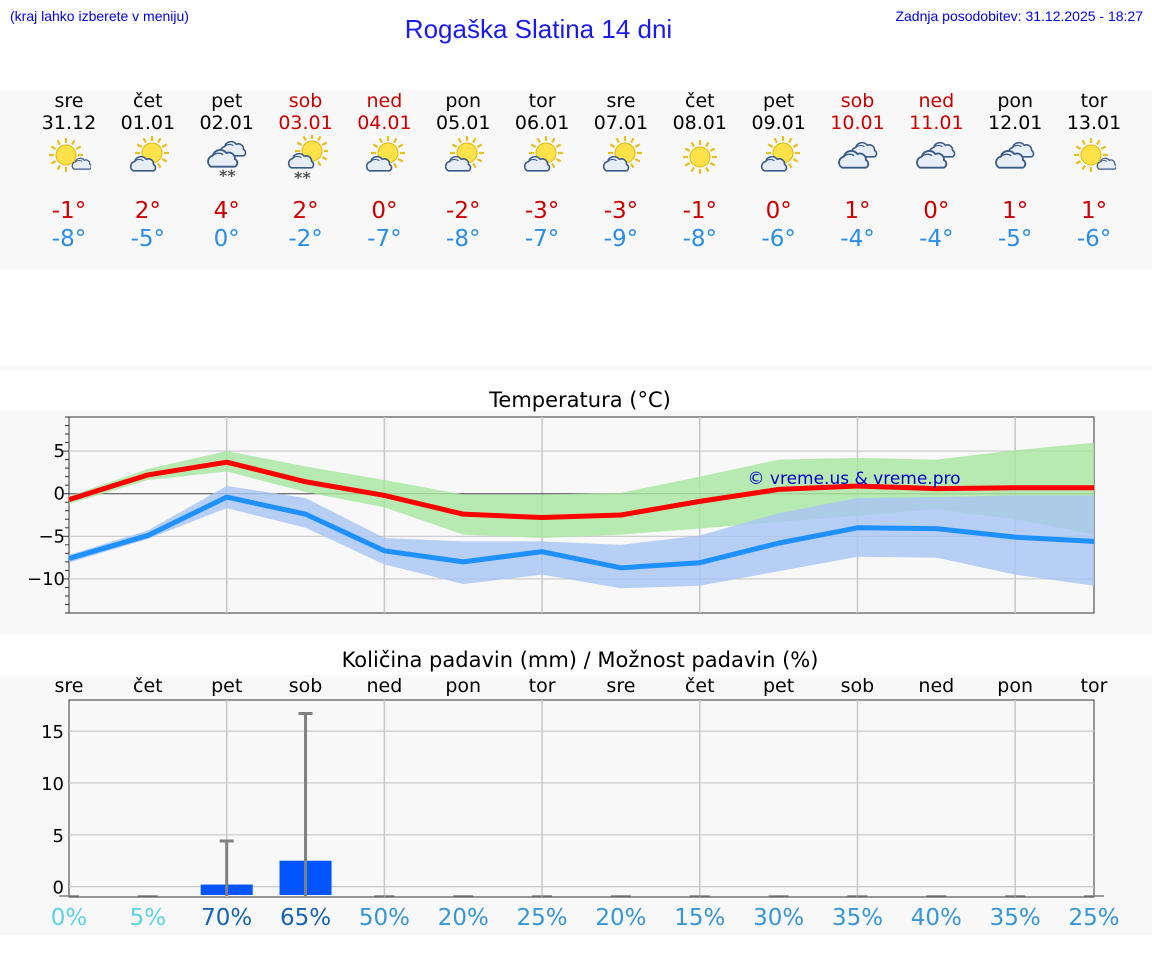  Describe the element at coordinates (148, 918) in the screenshot. I see `precipitation-probability: 5%` at that location.